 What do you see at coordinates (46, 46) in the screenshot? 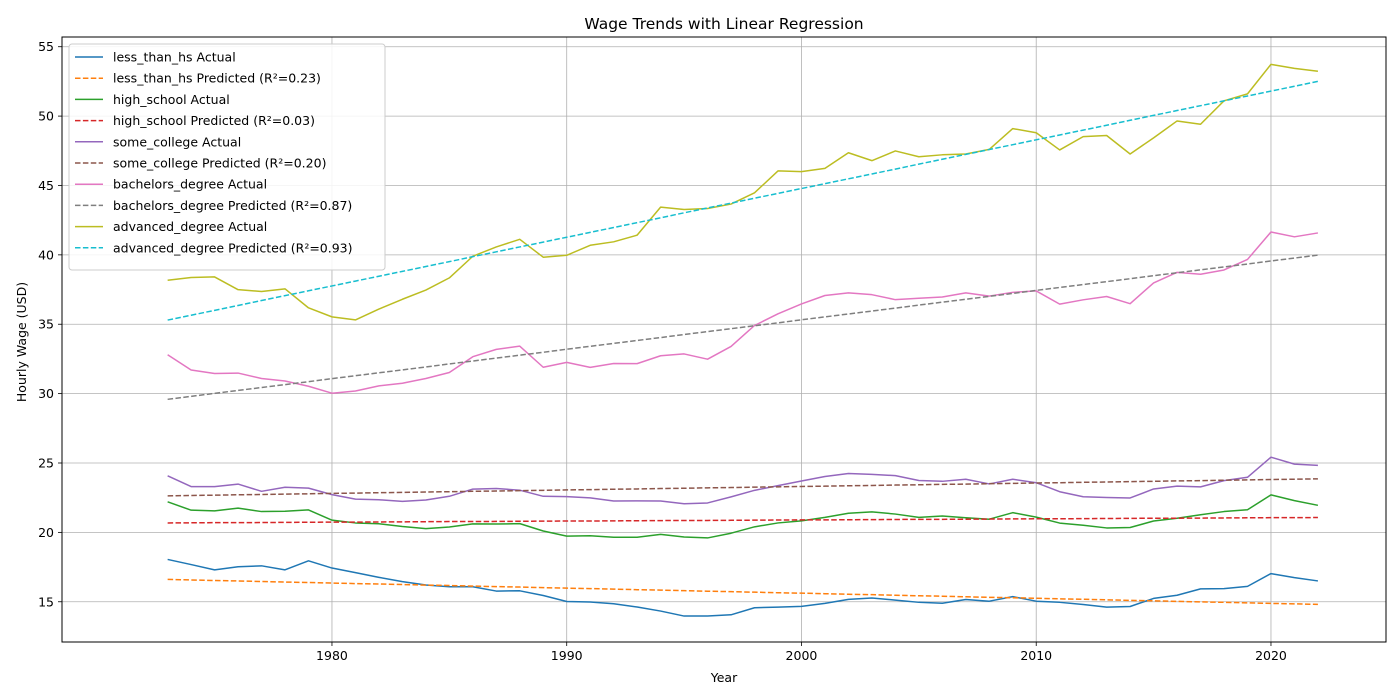
I see `y-tick-label: 55` at bounding box center [46, 46].